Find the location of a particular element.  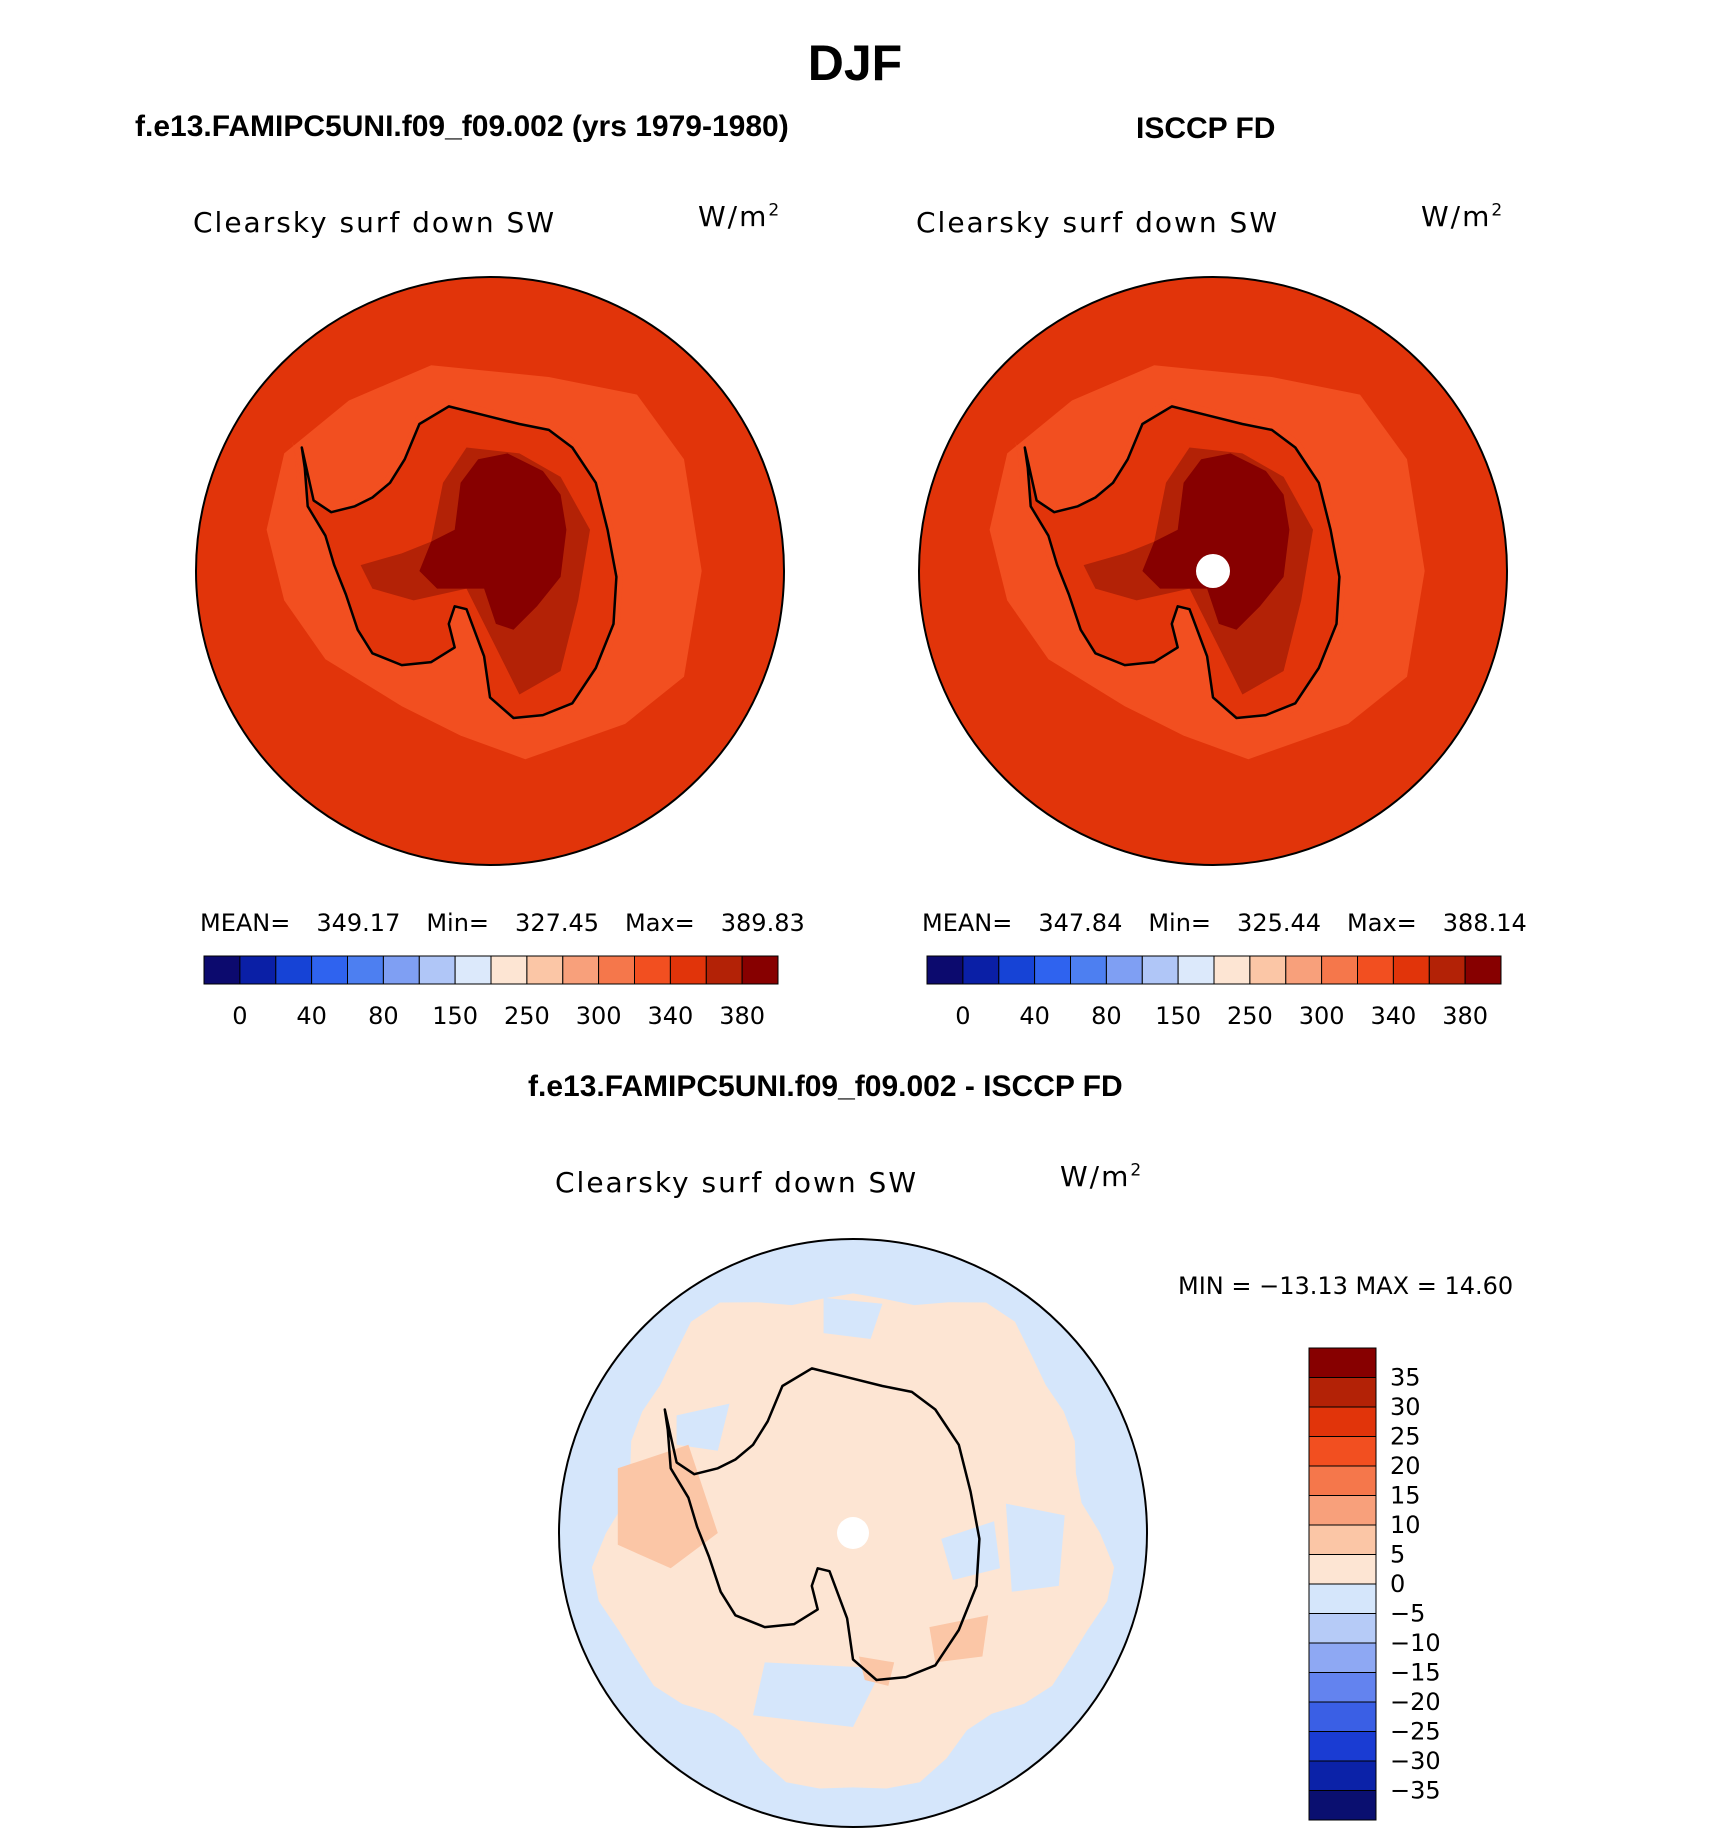

diff-colorbar-tick: 10 is located at coordinates (1405, 1525).